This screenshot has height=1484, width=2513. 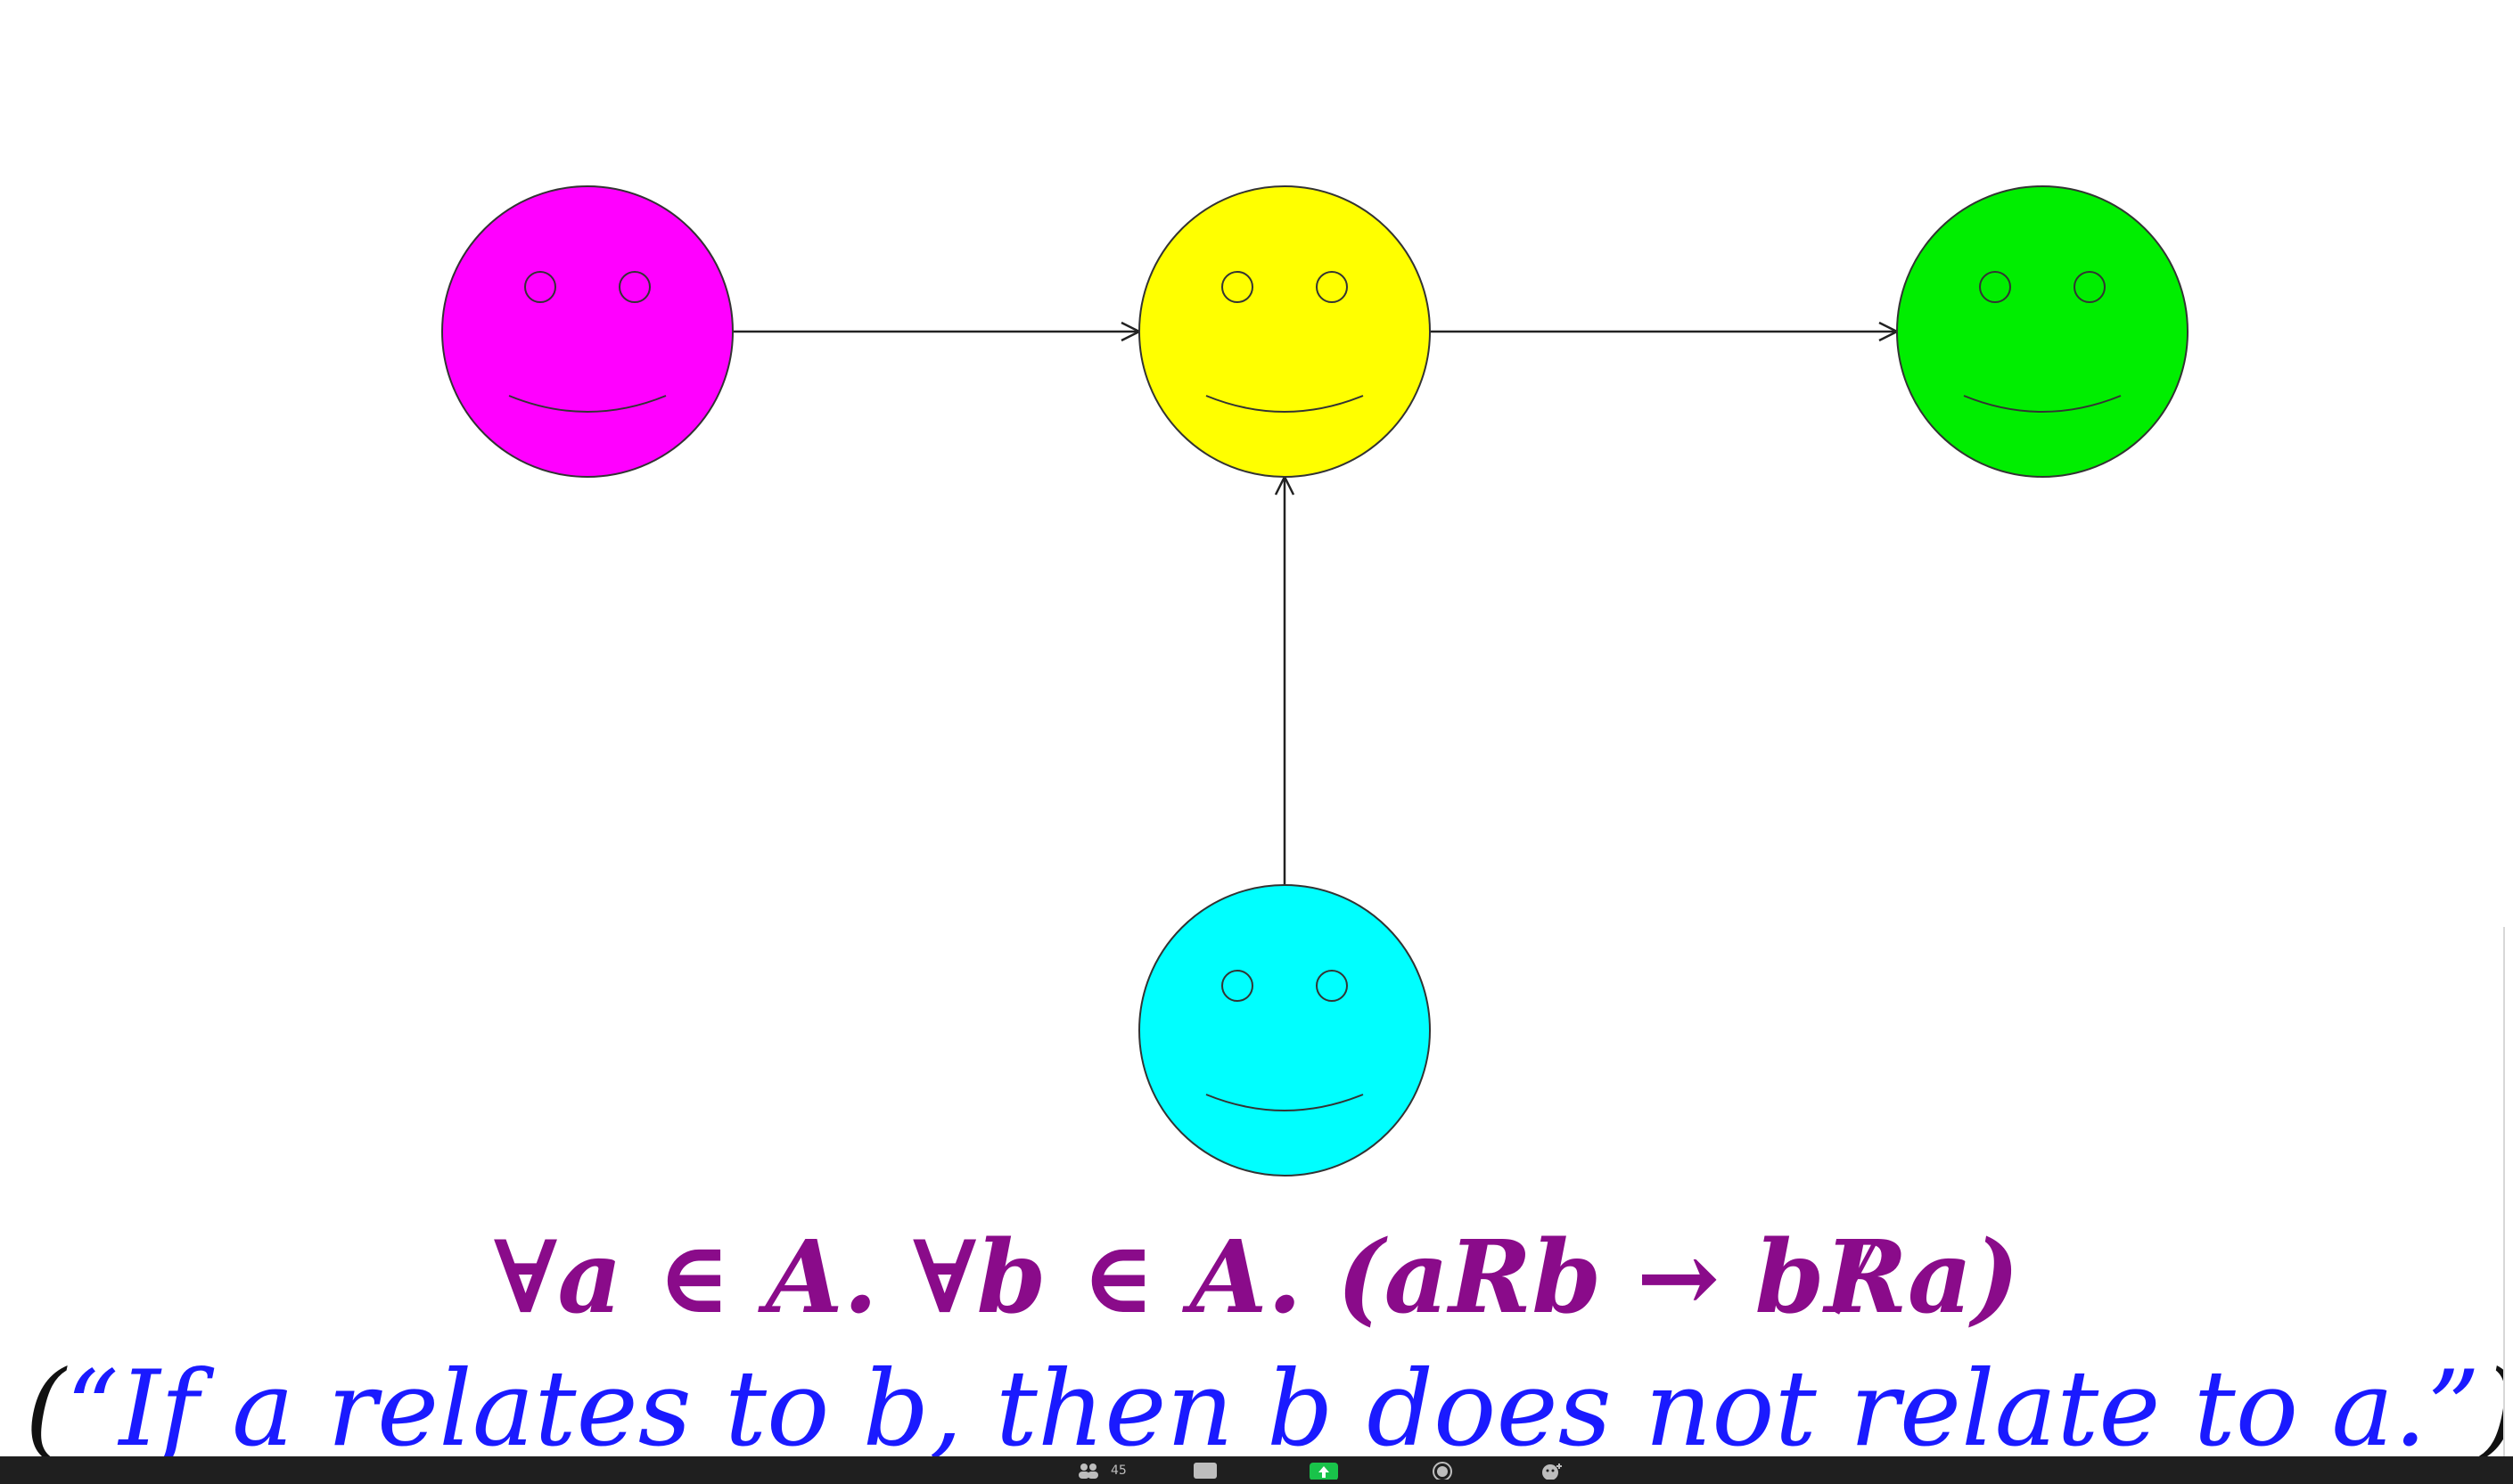 What do you see at coordinates (2508, 1194) in the screenshot?
I see `side-panel-edge` at bounding box center [2508, 1194].